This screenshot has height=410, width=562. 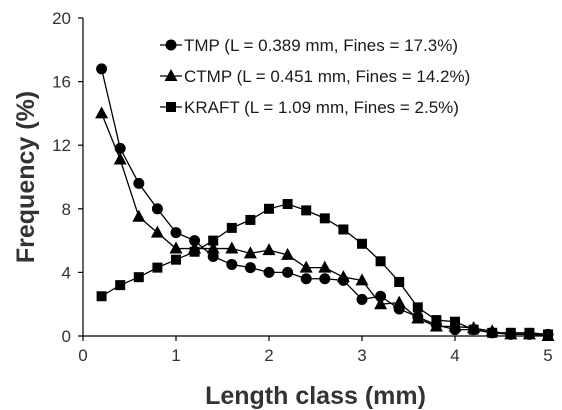 I want to click on legend-marker-tmp, so click(x=171, y=45).